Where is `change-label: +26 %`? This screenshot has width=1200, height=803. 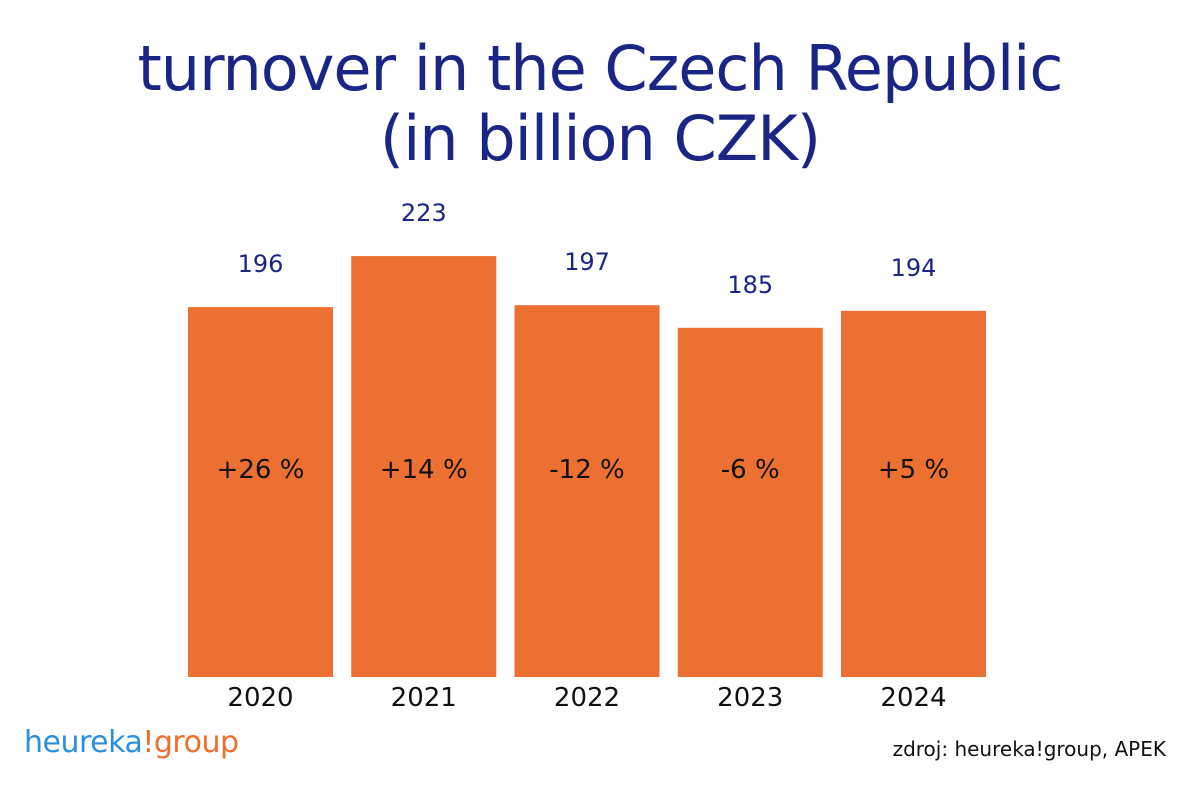
change-label: +26 % is located at coordinates (261, 470).